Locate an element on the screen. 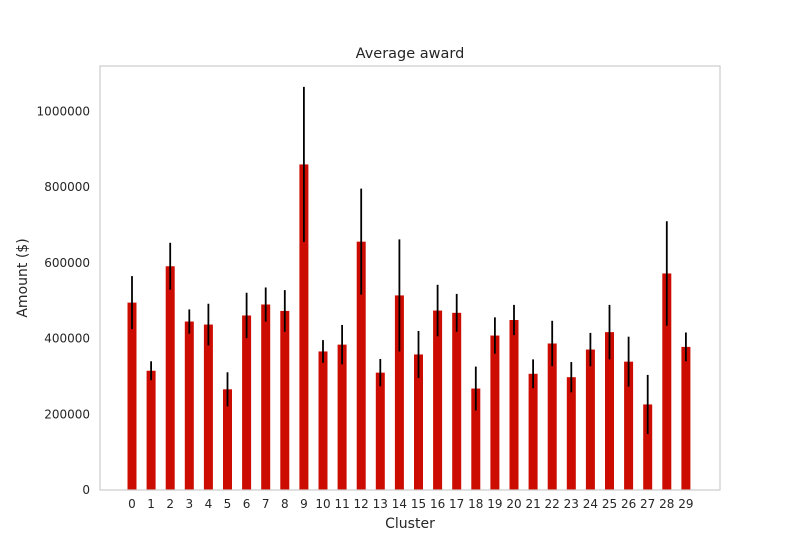 The image size is (800, 550). x-tick-label: 0 is located at coordinates (132, 504).